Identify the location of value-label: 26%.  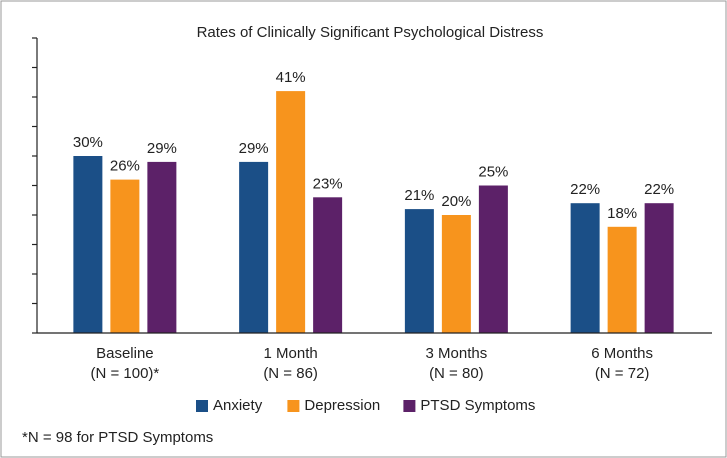
(125, 166).